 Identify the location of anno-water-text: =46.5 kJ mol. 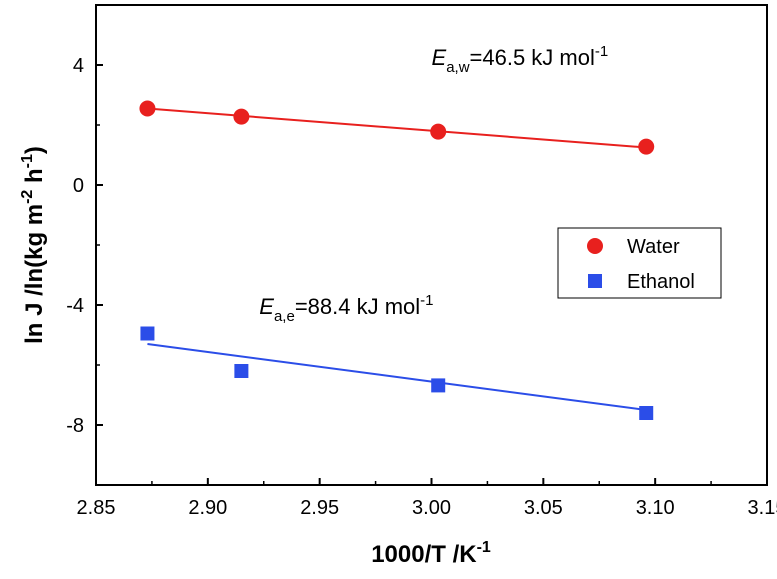
(532, 57).